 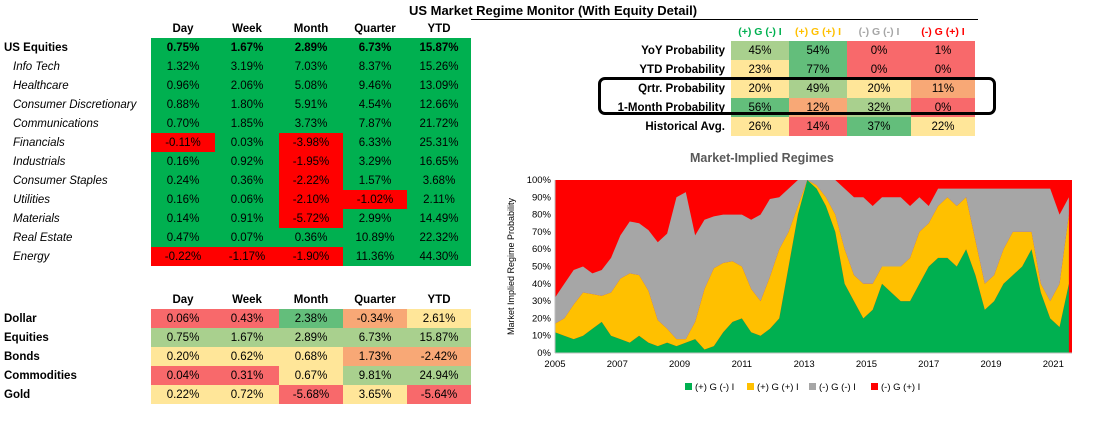 I want to click on value-cell: 10.89%, so click(x=375, y=237).